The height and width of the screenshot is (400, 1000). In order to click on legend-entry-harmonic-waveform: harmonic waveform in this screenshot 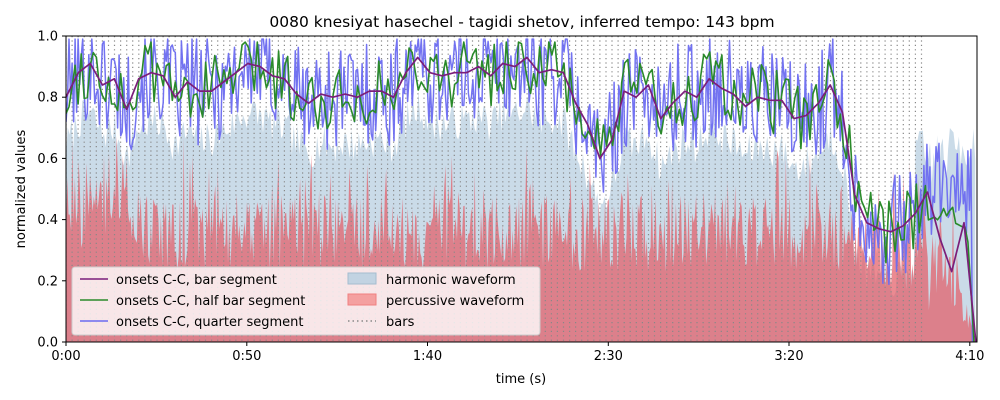, I will do `click(431, 280)`.